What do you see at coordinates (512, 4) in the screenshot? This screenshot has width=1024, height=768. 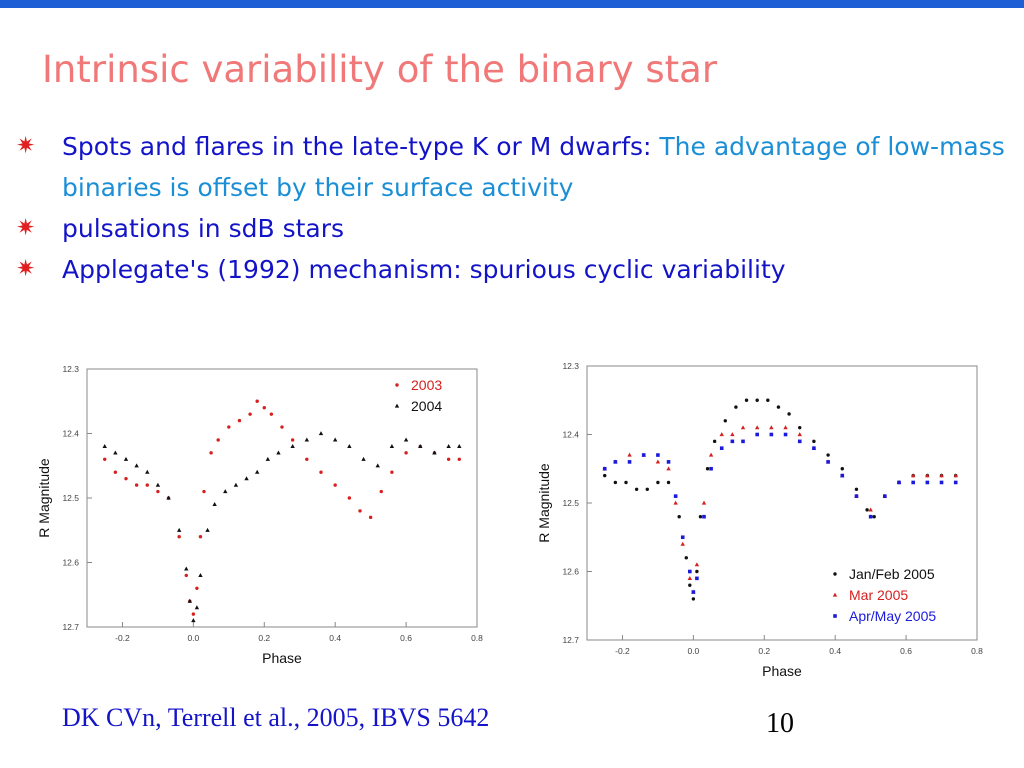 I see `top-accent-bar` at bounding box center [512, 4].